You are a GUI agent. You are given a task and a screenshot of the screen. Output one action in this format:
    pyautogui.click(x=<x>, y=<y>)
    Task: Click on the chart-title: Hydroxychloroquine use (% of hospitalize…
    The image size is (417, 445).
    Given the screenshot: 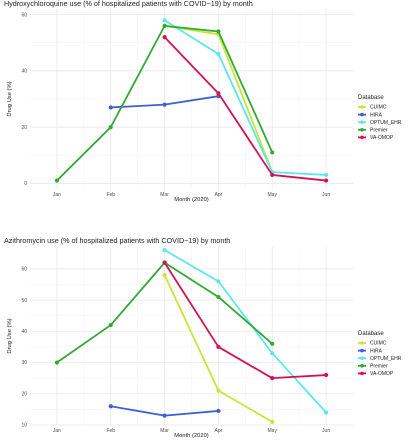 What is the action you would take?
    pyautogui.click(x=128, y=4)
    